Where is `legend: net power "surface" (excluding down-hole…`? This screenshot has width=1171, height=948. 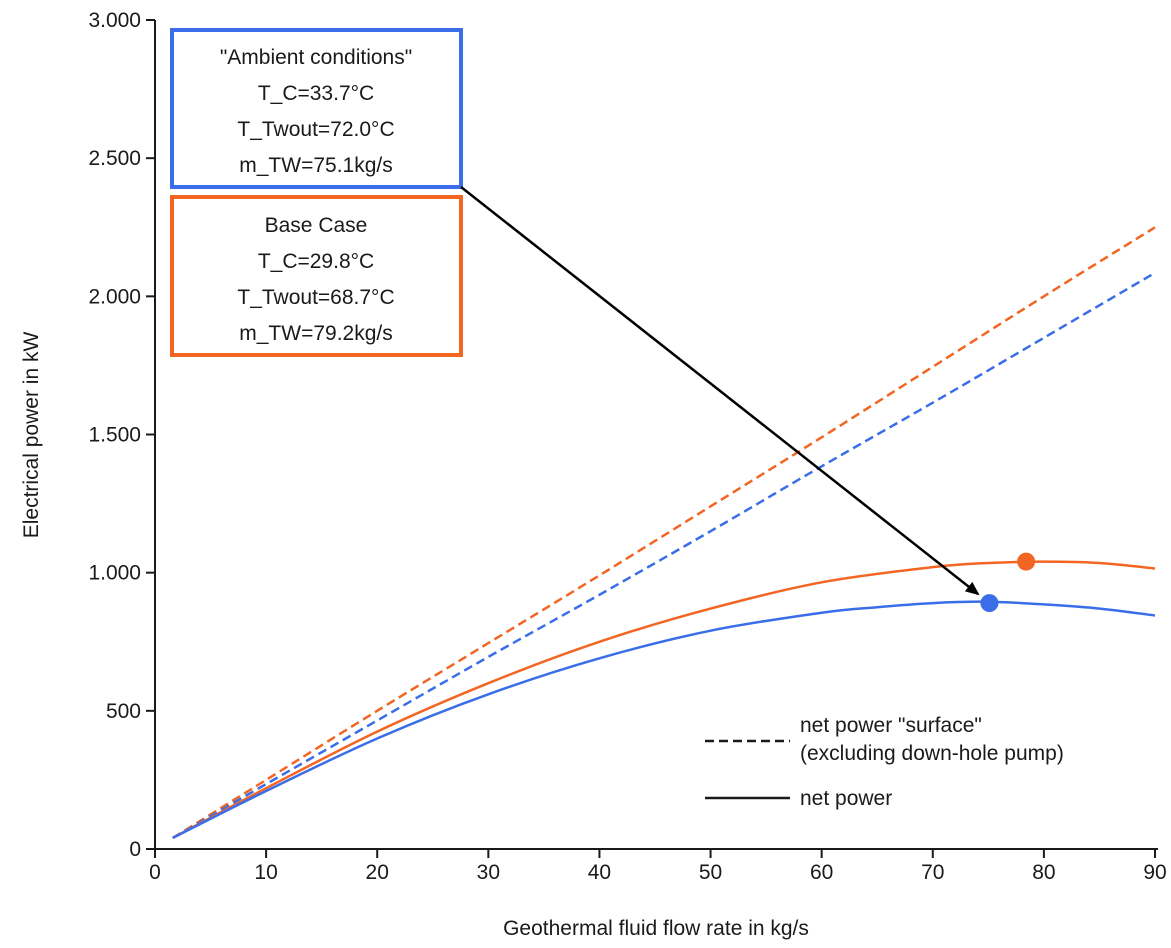
legend: net power "surface" (excluding down-hole… is located at coordinates (884, 762).